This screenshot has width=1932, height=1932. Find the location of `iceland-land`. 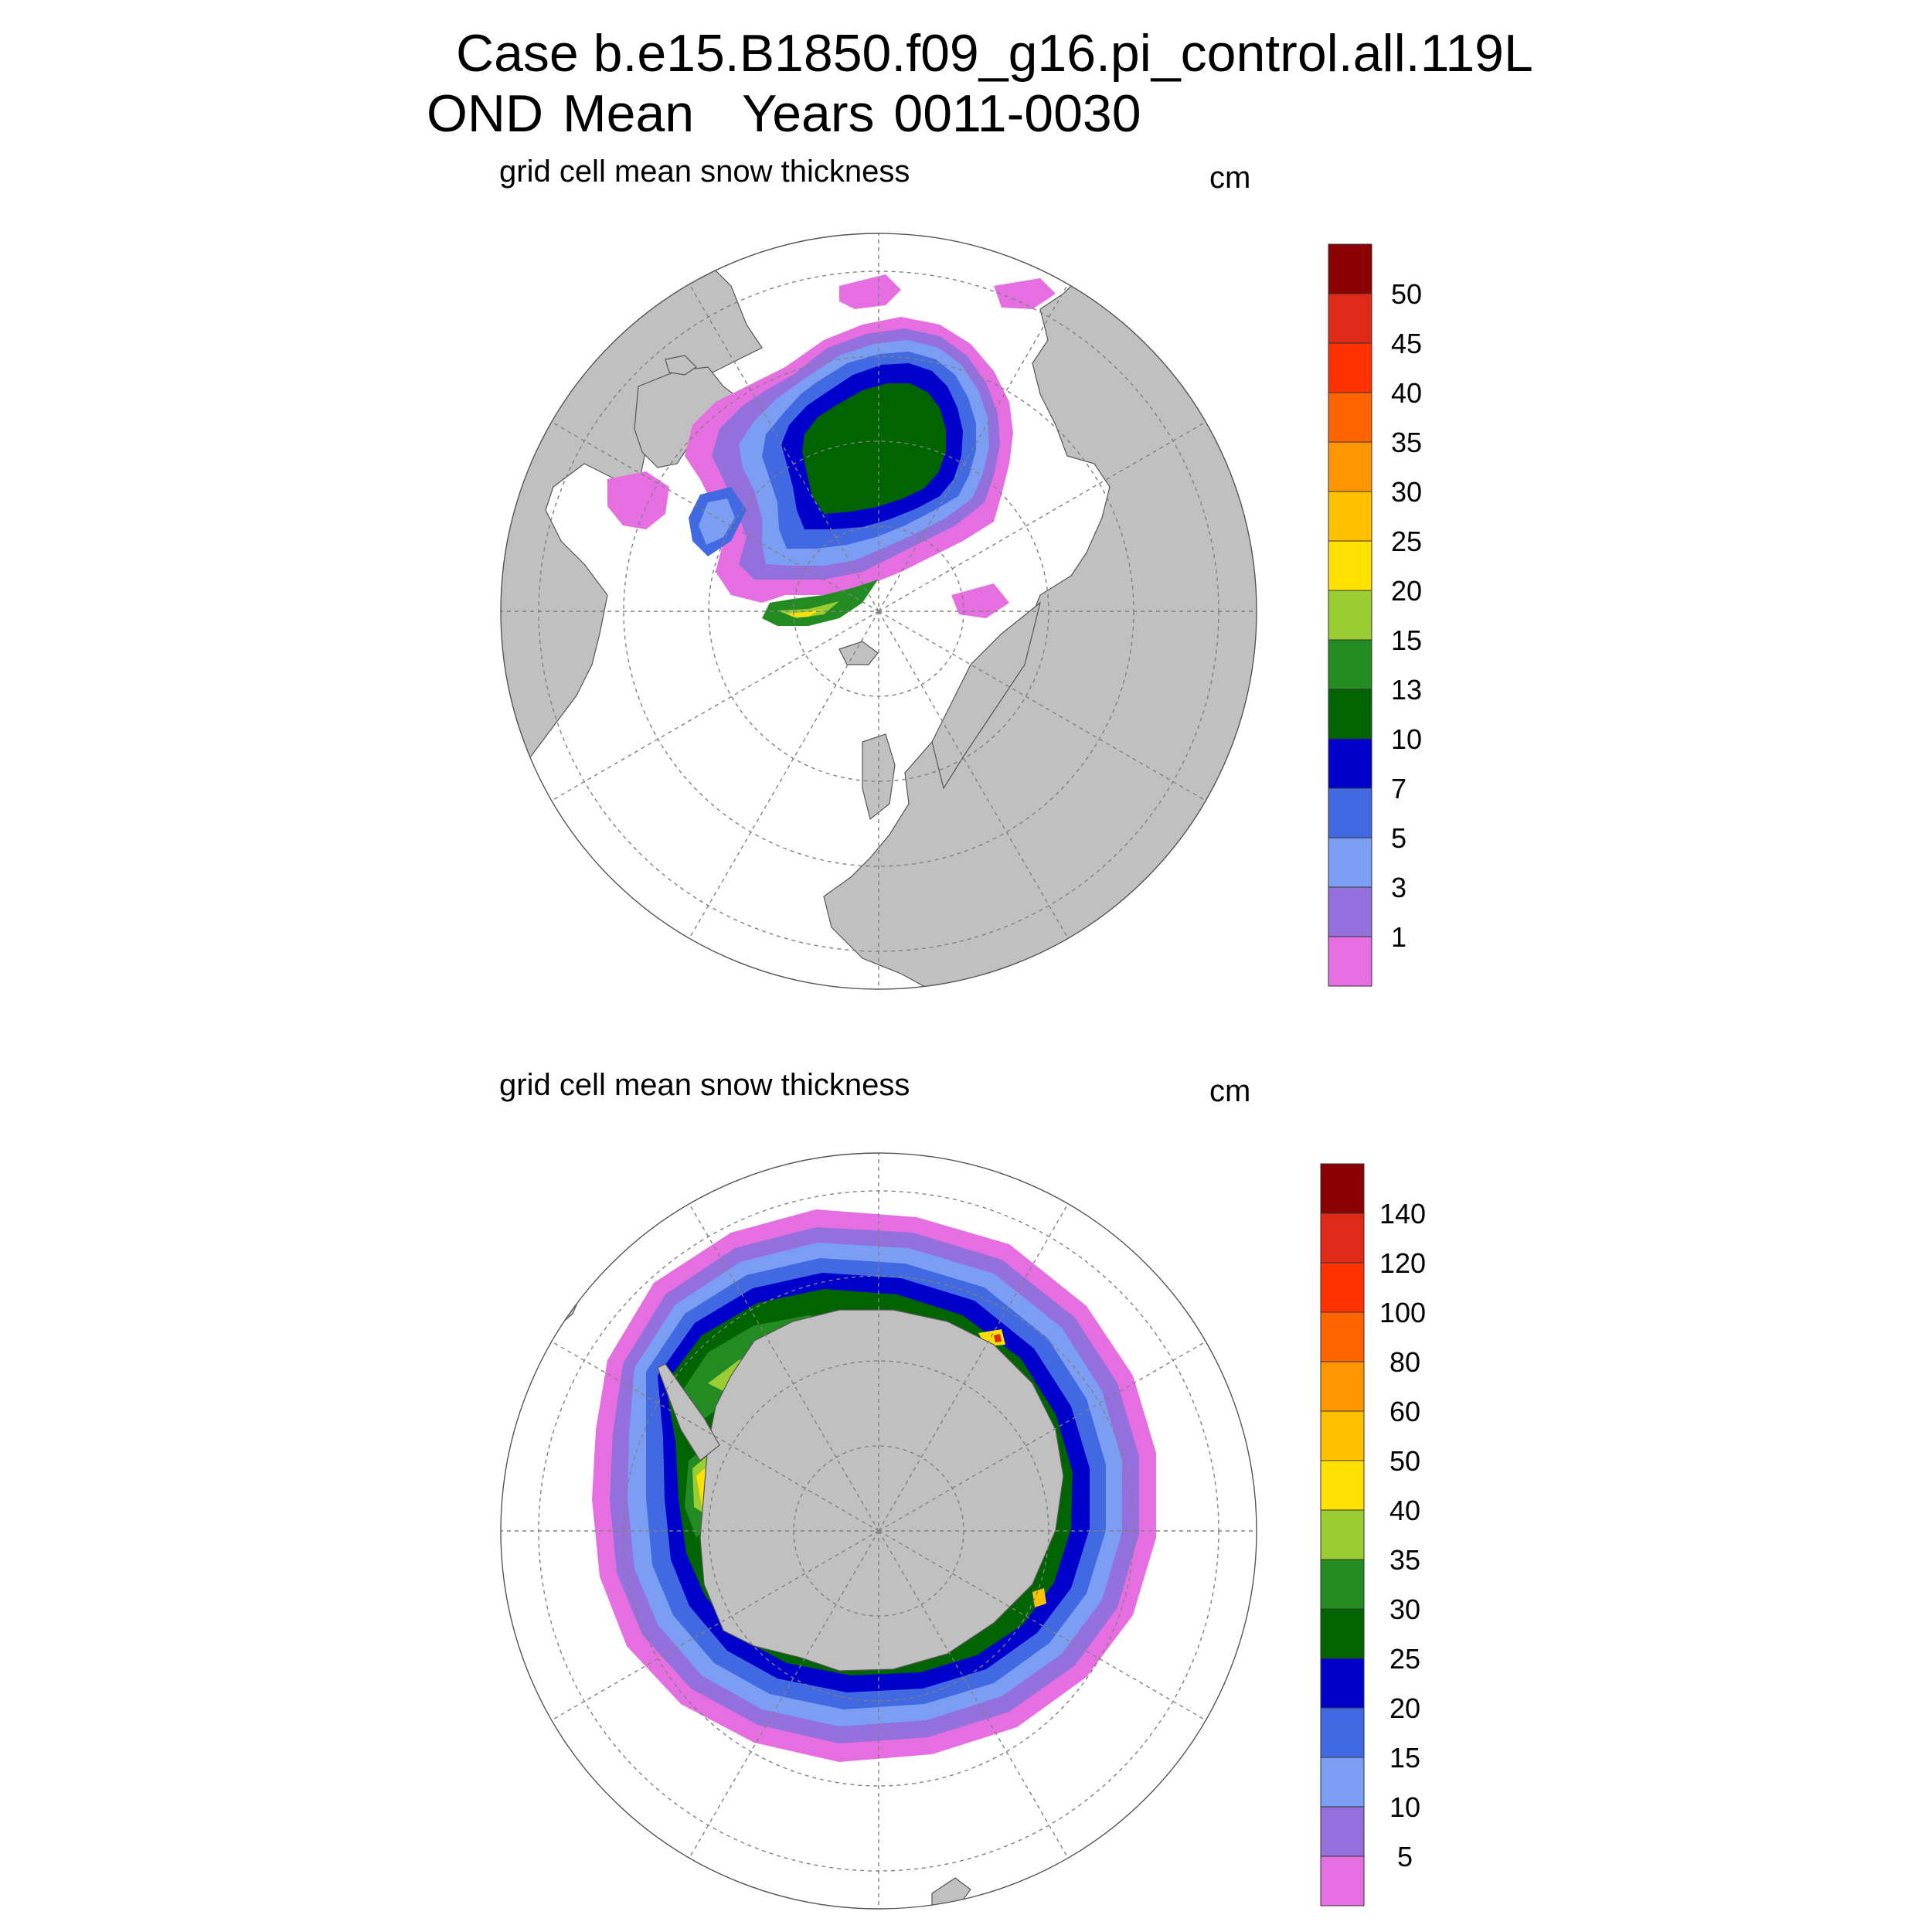

iceland-land is located at coordinates (858, 653).